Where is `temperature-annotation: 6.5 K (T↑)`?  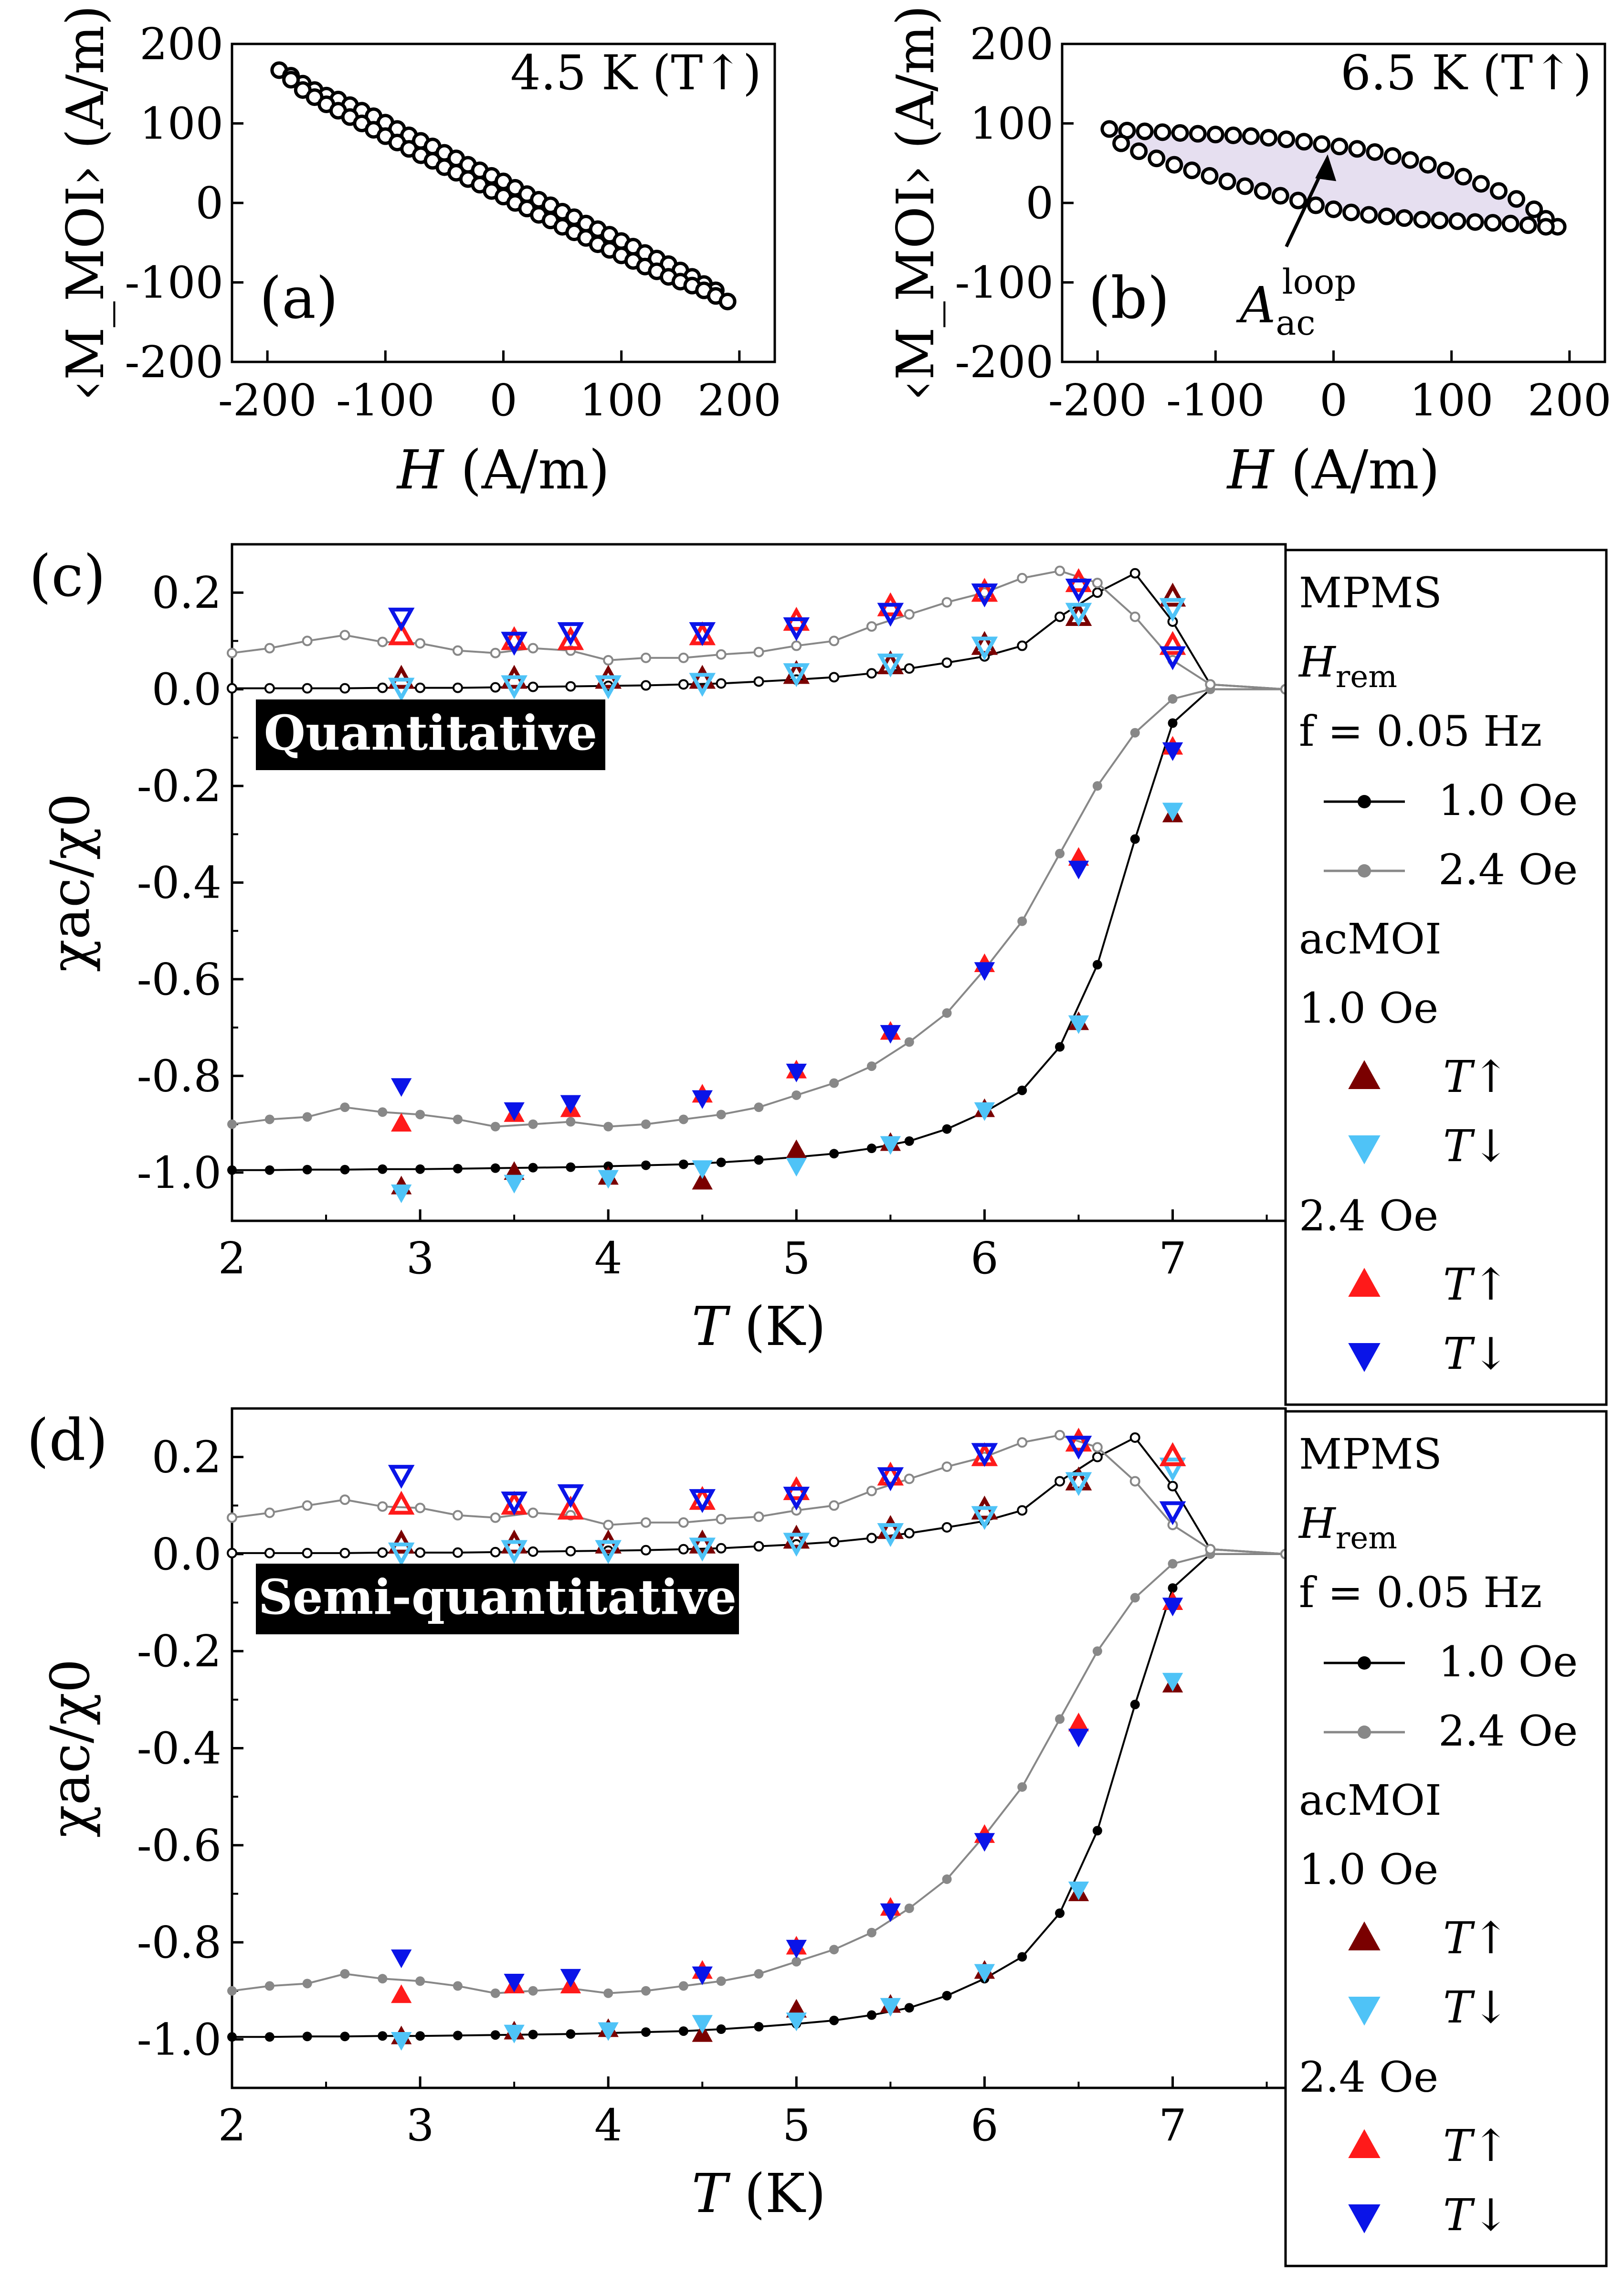
temperature-annotation: 6.5 K (T↑) is located at coordinates (1466, 73).